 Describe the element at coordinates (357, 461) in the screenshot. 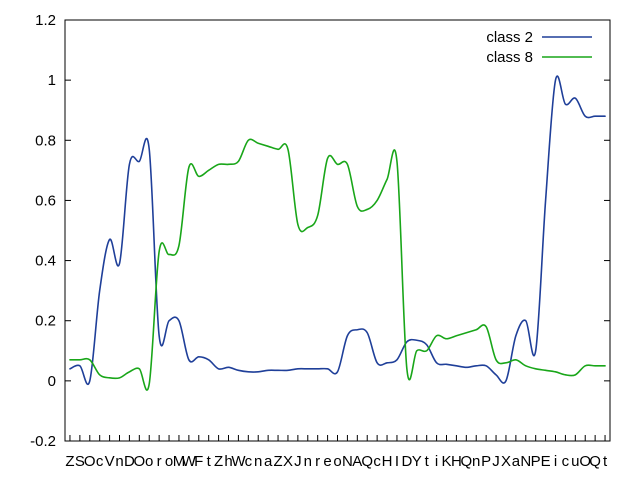

I see `x-tick-label: A` at that location.